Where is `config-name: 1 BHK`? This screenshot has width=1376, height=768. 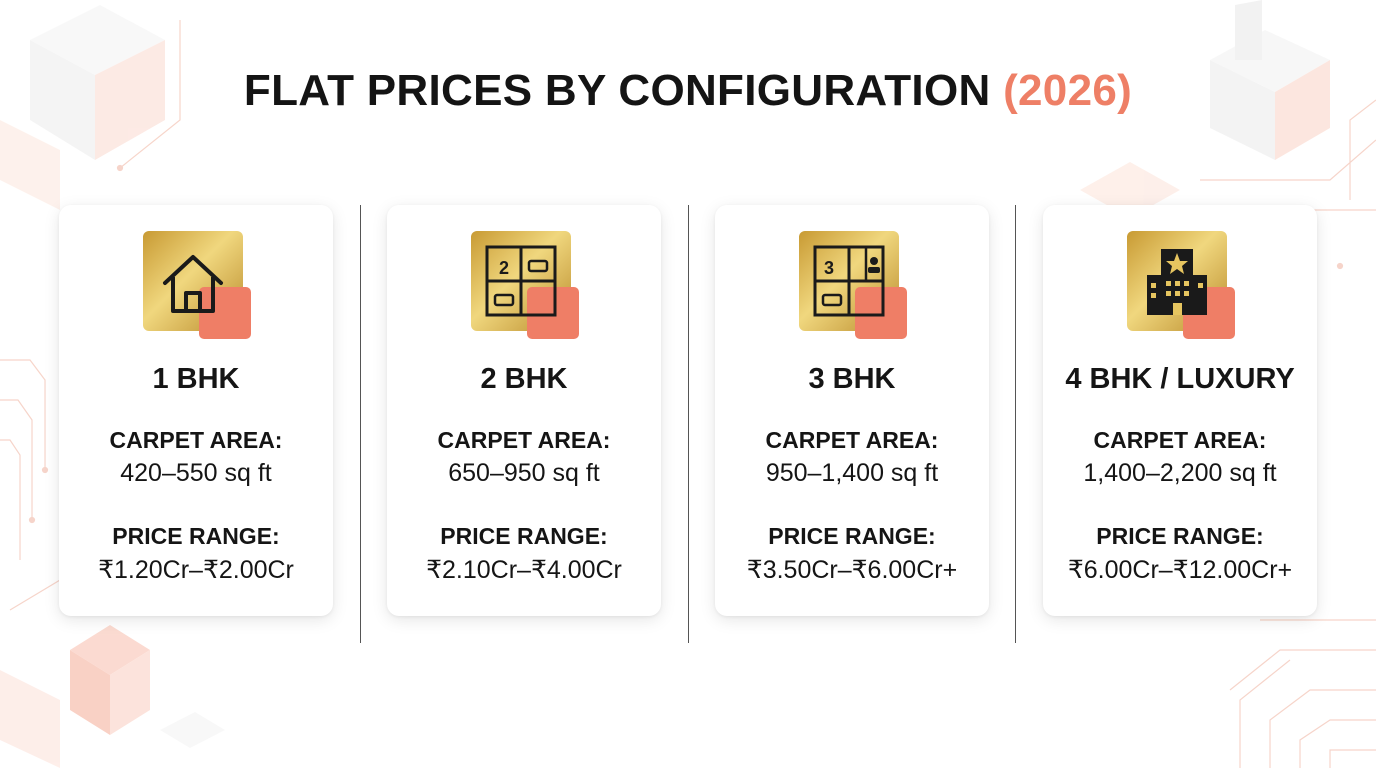
config-name: 1 BHK is located at coordinates (196, 379).